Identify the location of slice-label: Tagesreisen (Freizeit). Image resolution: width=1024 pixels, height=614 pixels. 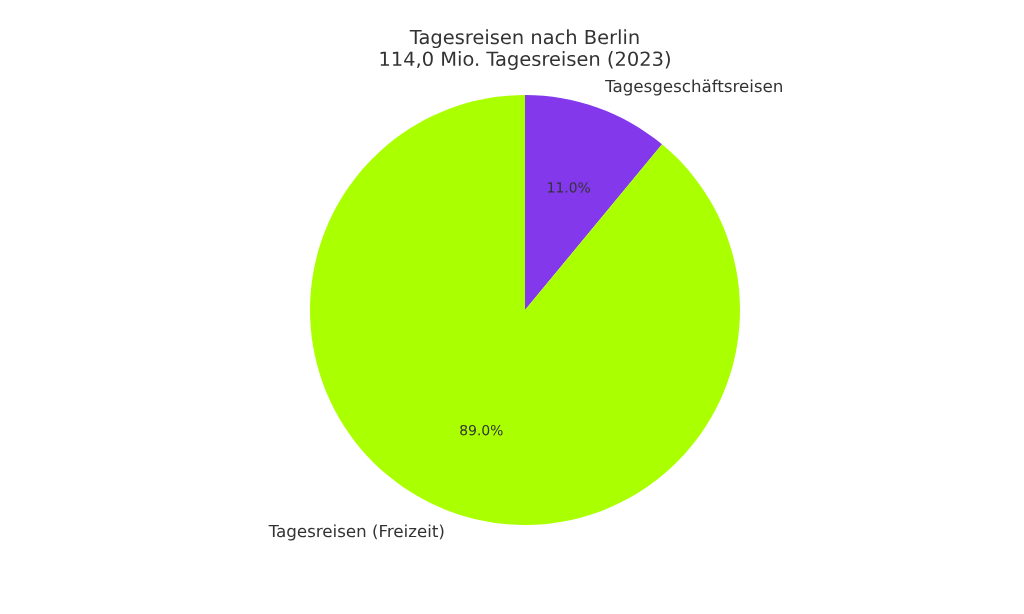
(356, 532).